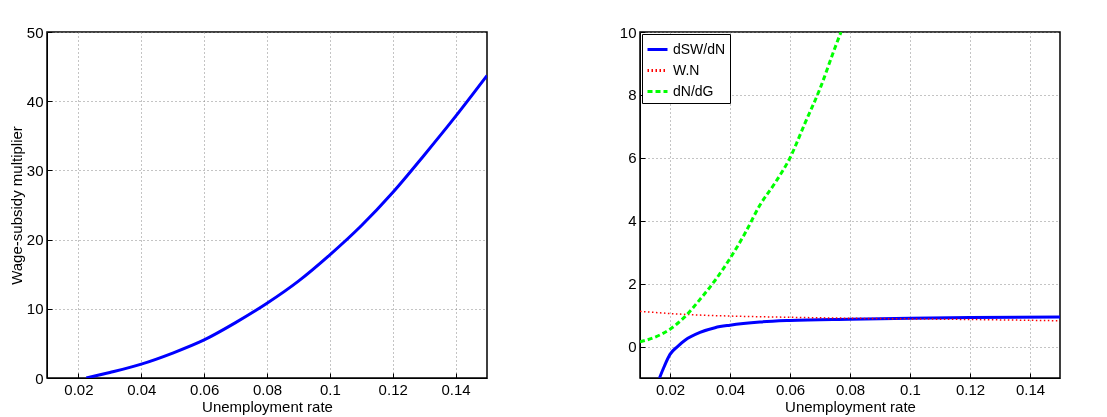 This screenshot has height=417, width=1107. Describe the element at coordinates (35, 101) in the screenshot. I see `y-tick-label: 40` at that location.